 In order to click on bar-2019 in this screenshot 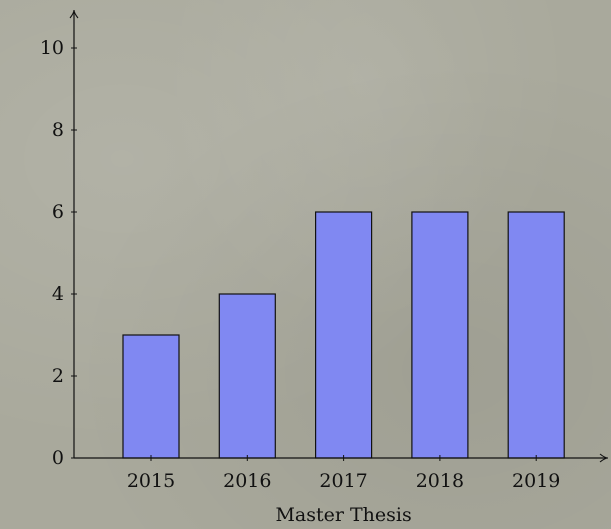, I will do `click(536, 335)`.